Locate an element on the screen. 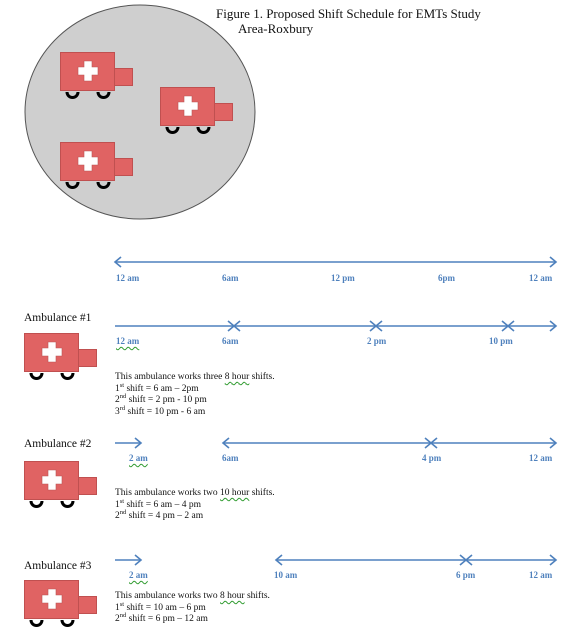 Image resolution: width=564 pixels, height=628 pixels. amb1-shift-3: 3rd shift = 10 pm - 6 am is located at coordinates (160, 410).